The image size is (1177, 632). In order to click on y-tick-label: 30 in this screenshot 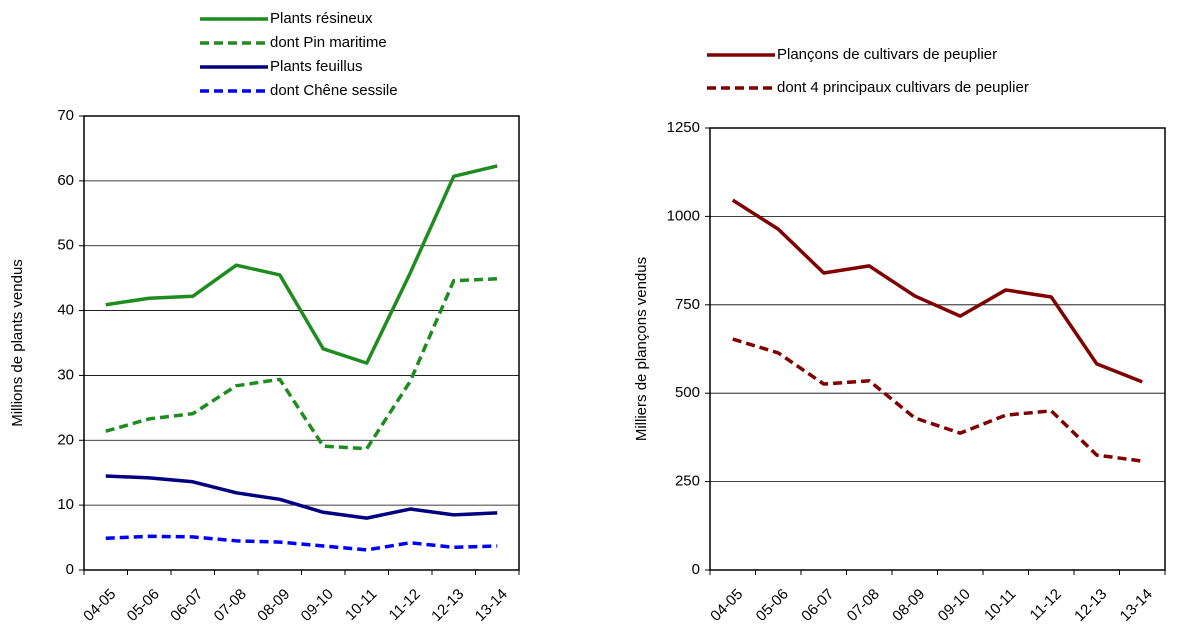, I will do `click(65, 374)`.